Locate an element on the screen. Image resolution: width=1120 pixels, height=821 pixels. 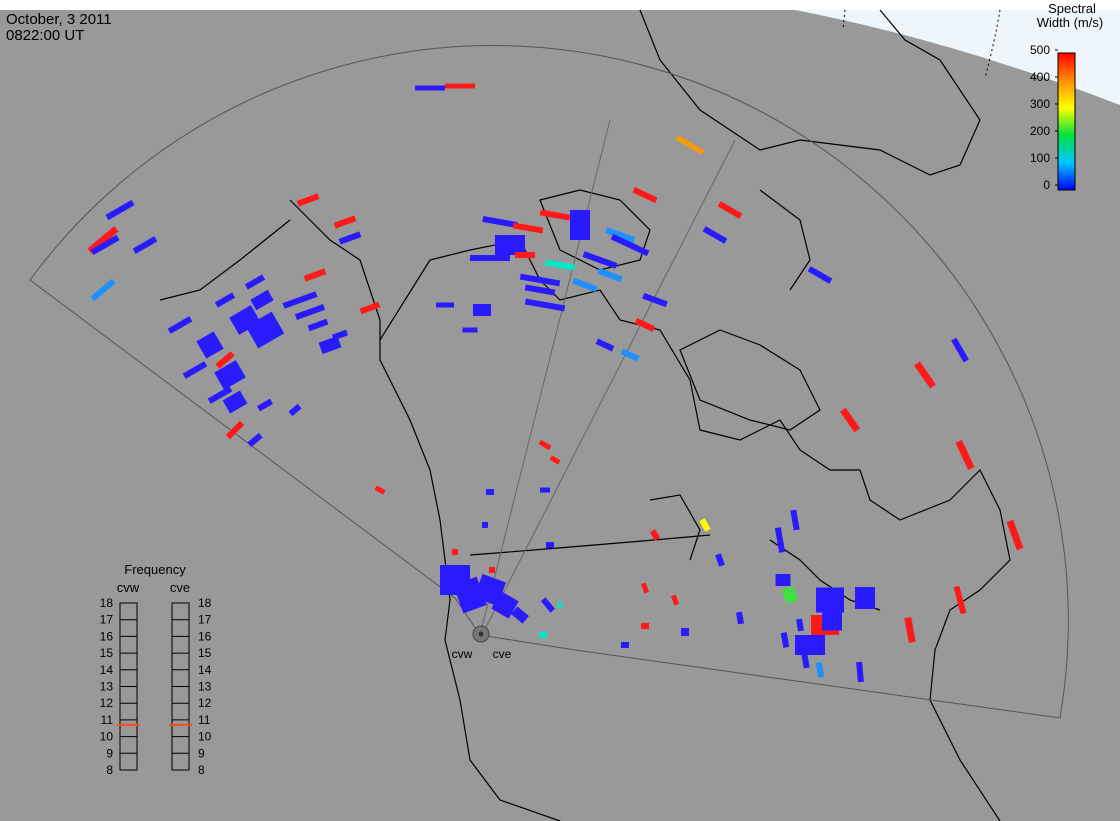
site-label: cvw is located at coordinates (462, 654).